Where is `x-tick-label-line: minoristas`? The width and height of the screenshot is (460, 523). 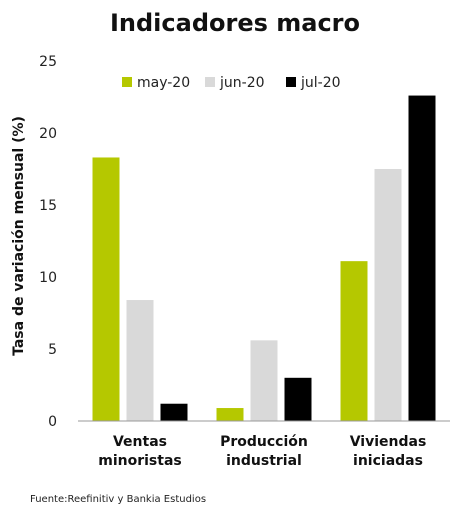 x-tick-label-line: minoristas is located at coordinates (139, 461).